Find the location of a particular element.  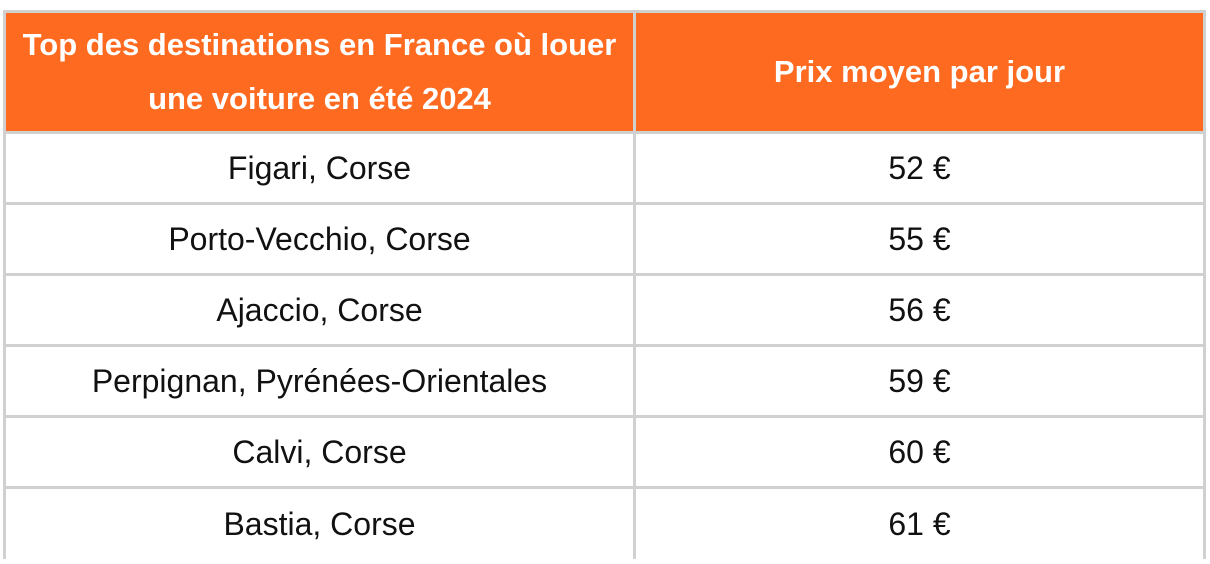

table-row: Calvi, Corse 60 € is located at coordinates (604, 453).